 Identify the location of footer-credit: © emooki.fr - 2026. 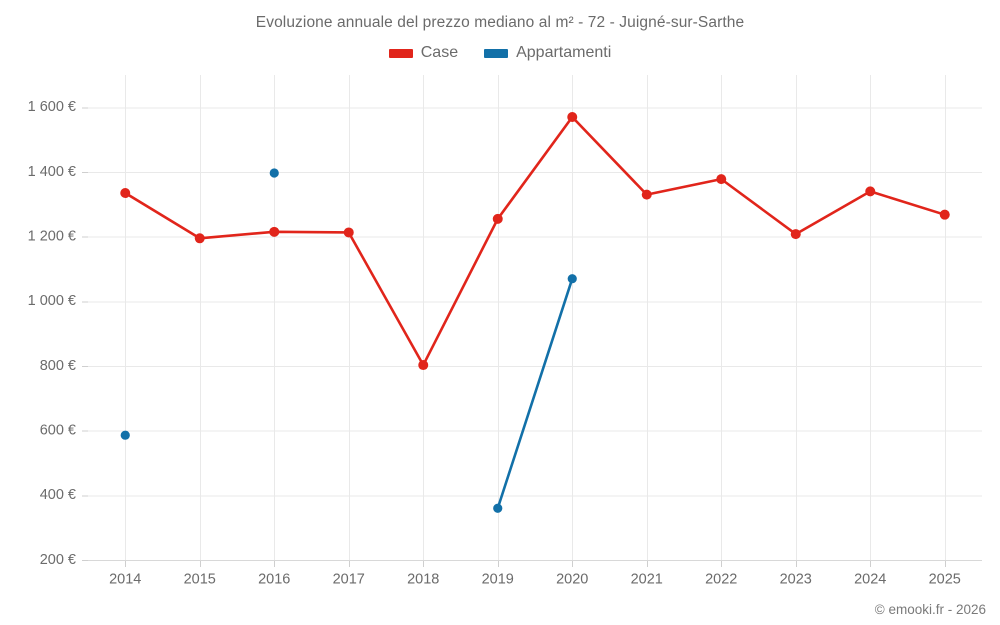
(930, 609).